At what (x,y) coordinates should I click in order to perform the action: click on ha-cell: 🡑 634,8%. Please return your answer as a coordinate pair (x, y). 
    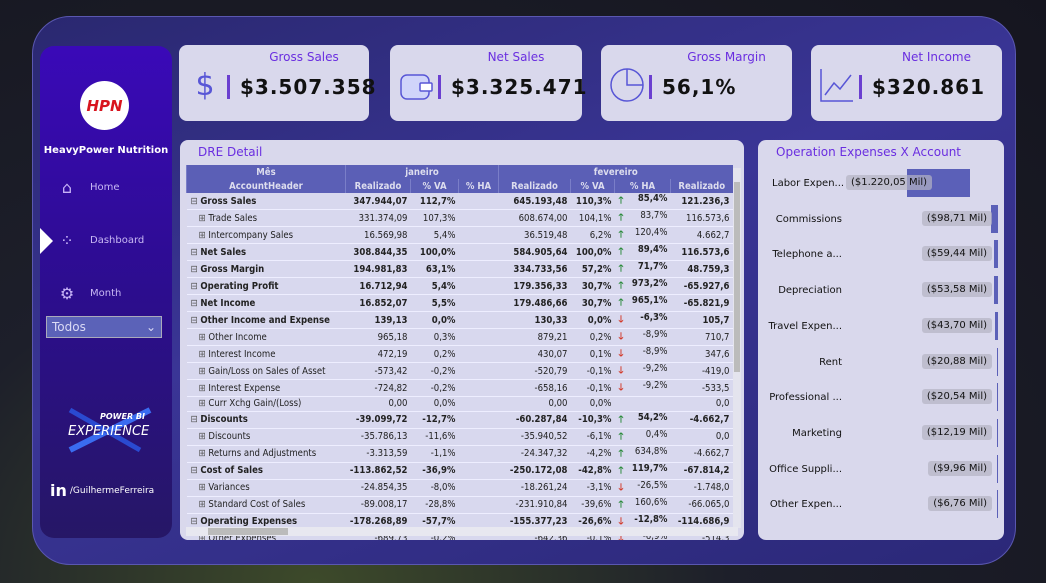
    Looking at the image, I should click on (642, 454).